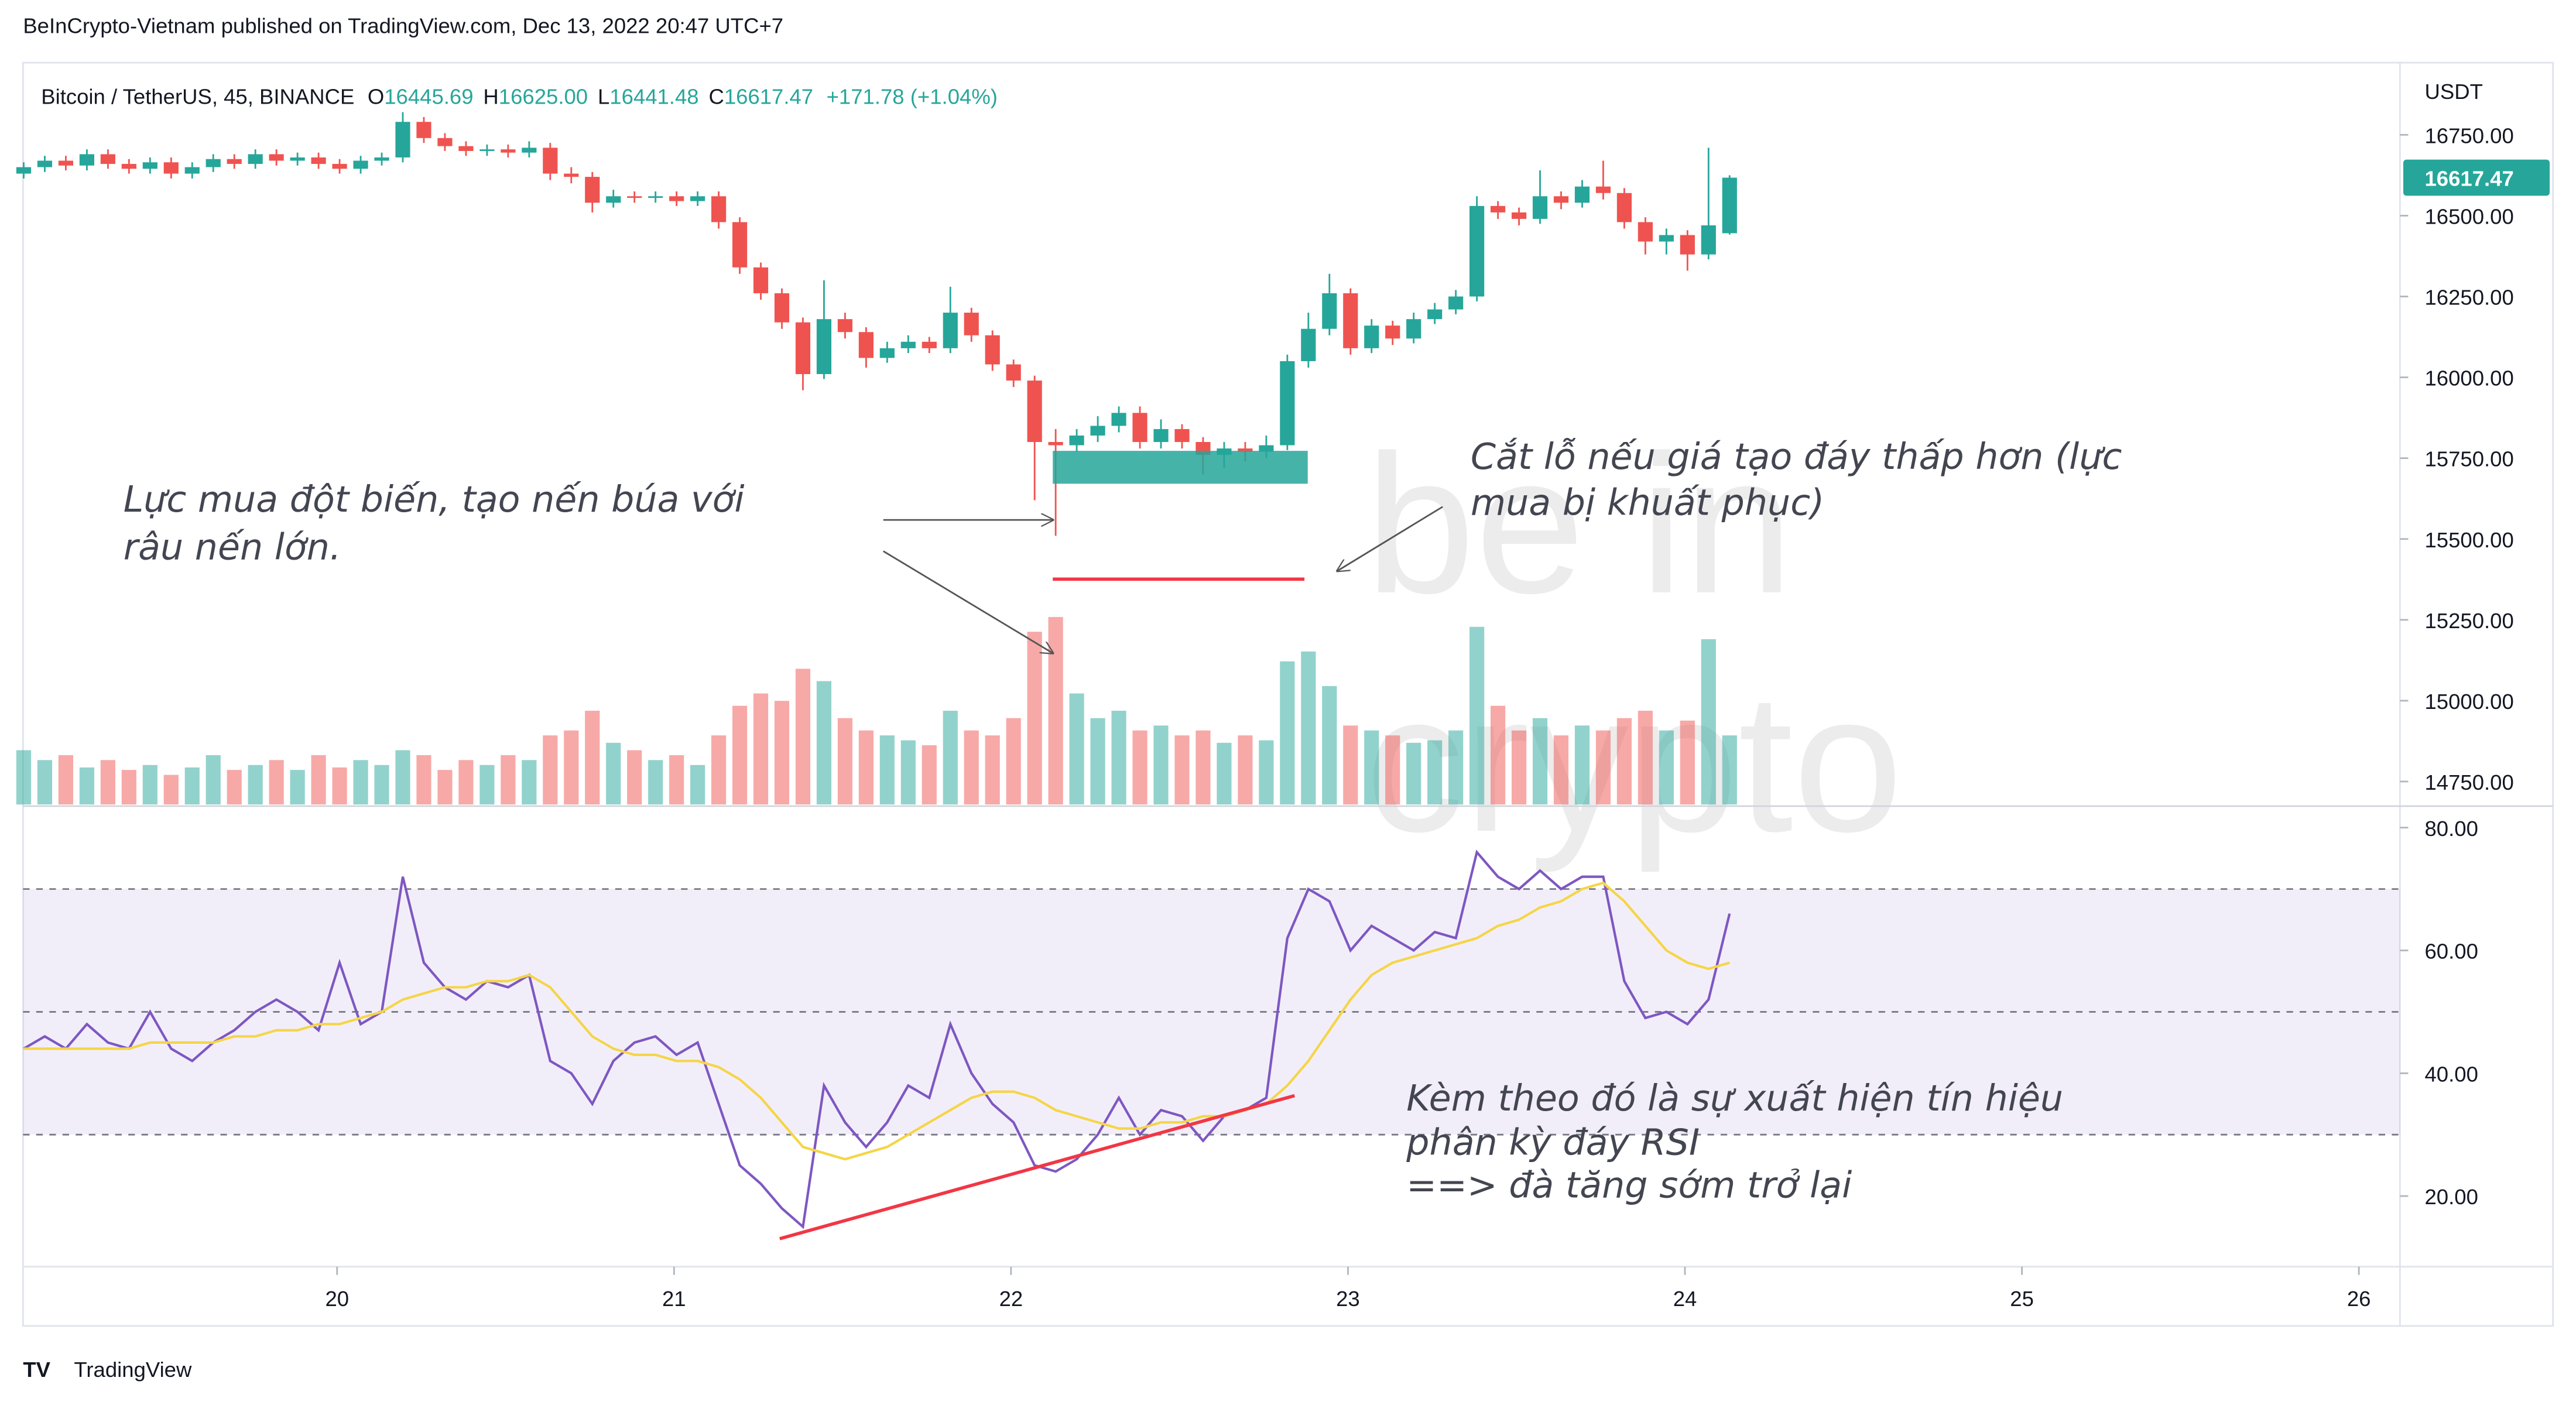 The height and width of the screenshot is (1405, 2576). Describe the element at coordinates (337, 1299) in the screenshot. I see `x-tick-label: 20` at that location.